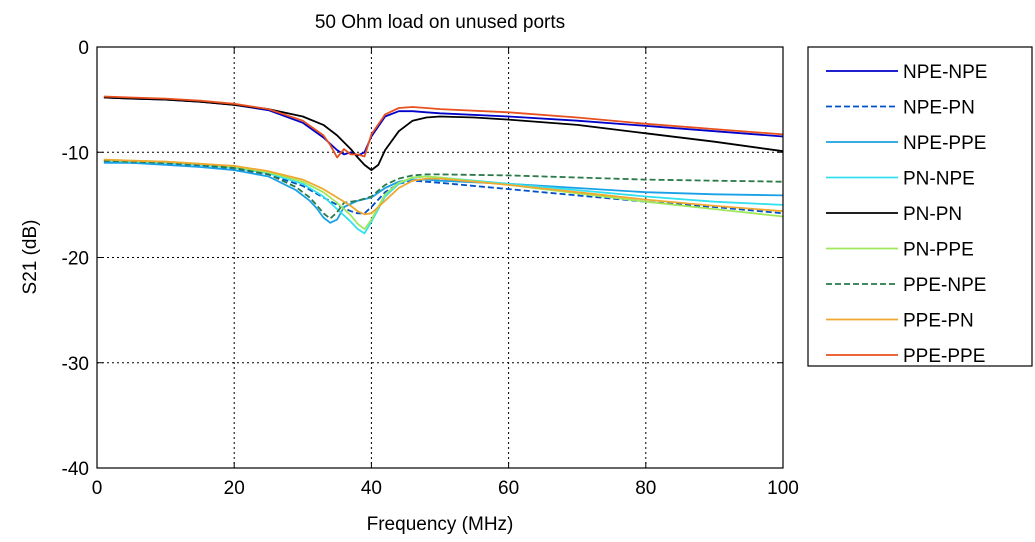  Describe the element at coordinates (97, 488) in the screenshot. I see `x-tick-label: 0` at that location.